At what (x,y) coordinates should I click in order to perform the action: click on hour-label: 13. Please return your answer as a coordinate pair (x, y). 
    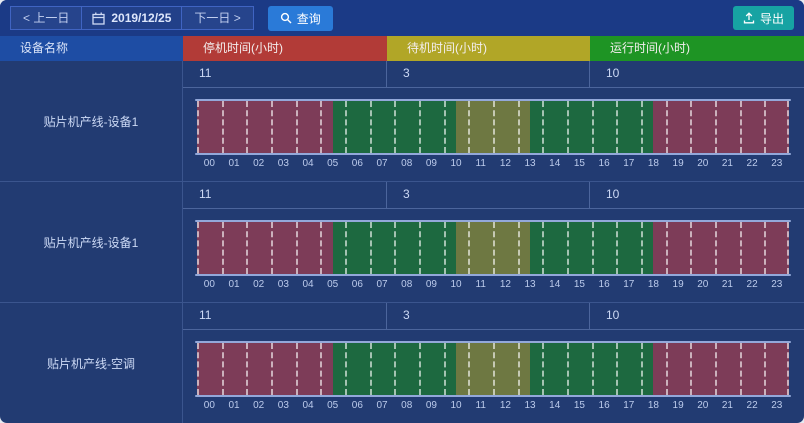
    Looking at the image, I should click on (530, 284).